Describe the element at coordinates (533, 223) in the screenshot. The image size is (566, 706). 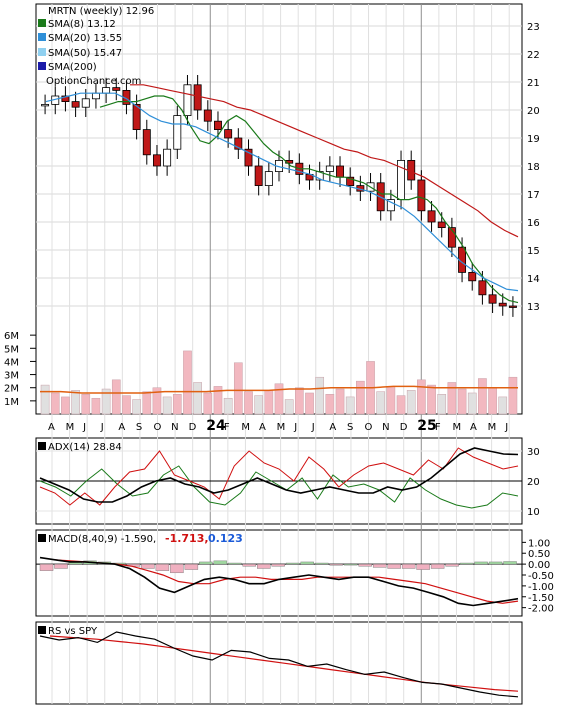
I see `price-tick-label: 16` at that location.